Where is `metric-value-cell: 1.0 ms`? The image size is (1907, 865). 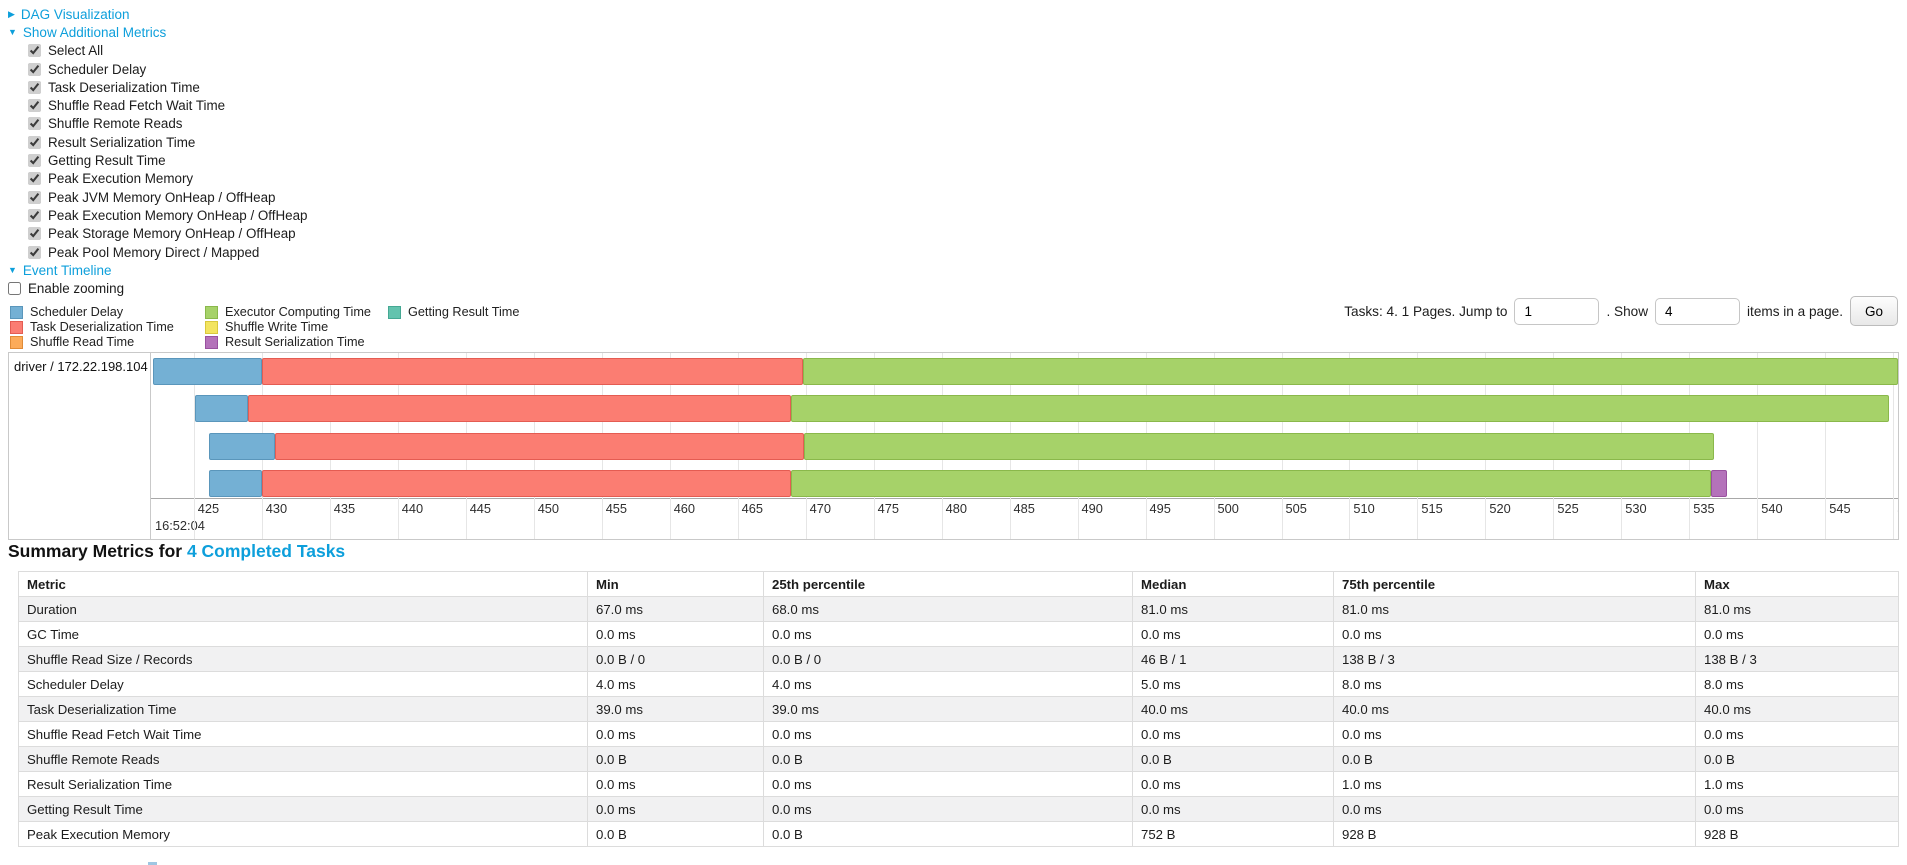
metric-value-cell: 1.0 ms is located at coordinates (1514, 784).